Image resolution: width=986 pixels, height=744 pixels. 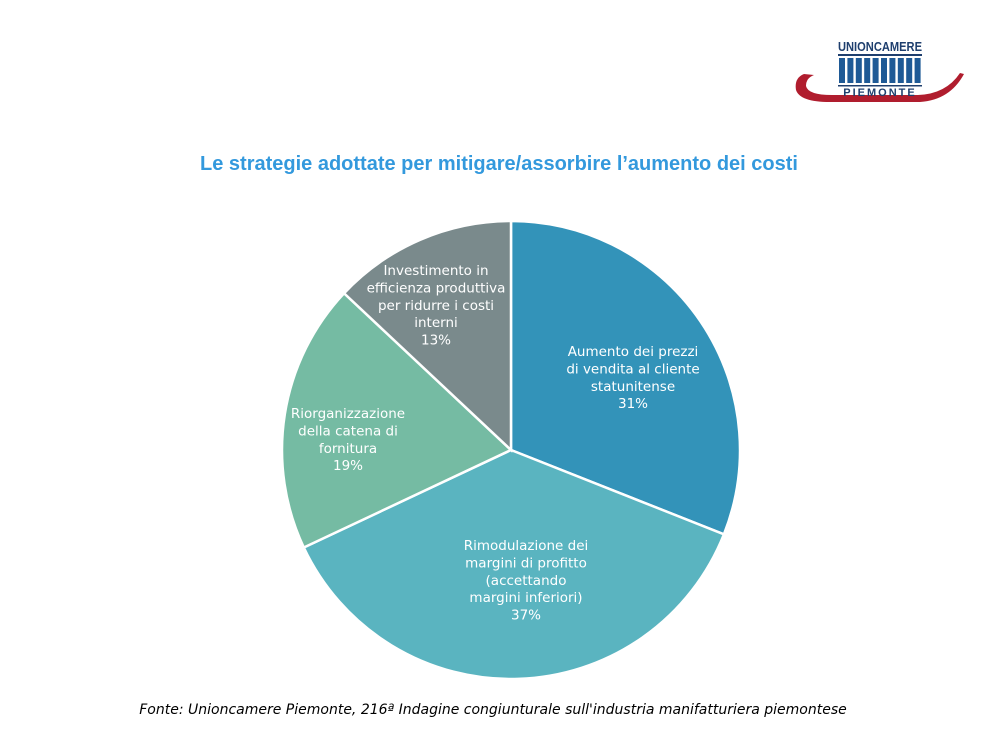 I want to click on logo-columns, so click(x=880, y=70).